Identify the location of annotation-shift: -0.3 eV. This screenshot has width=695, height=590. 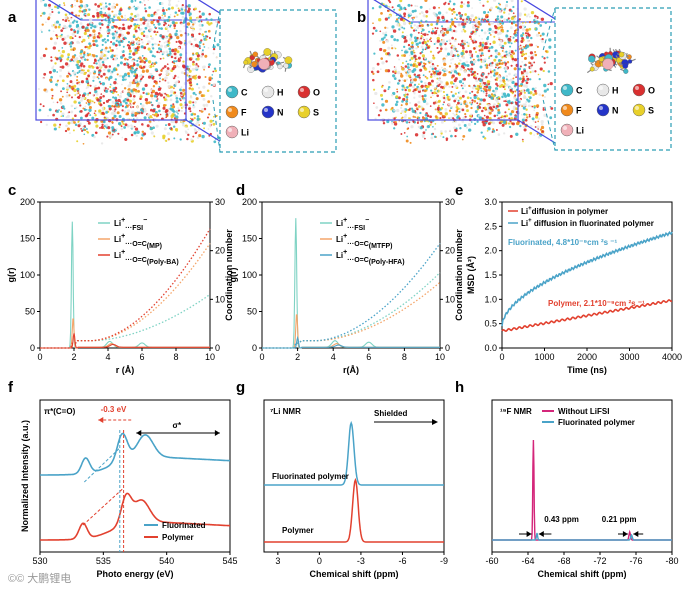
(114, 409).